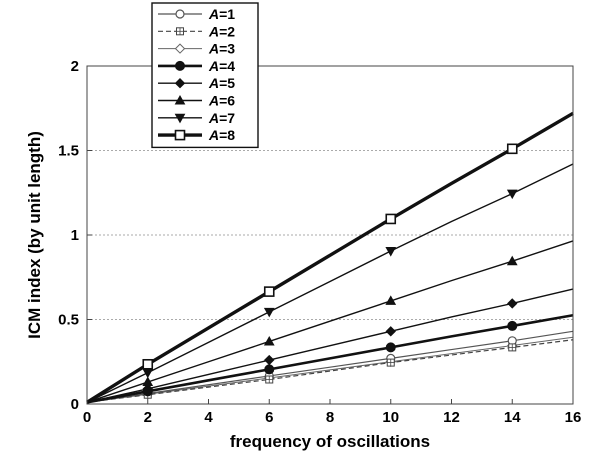  I want to click on legend-label: A=1, so click(221, 14).